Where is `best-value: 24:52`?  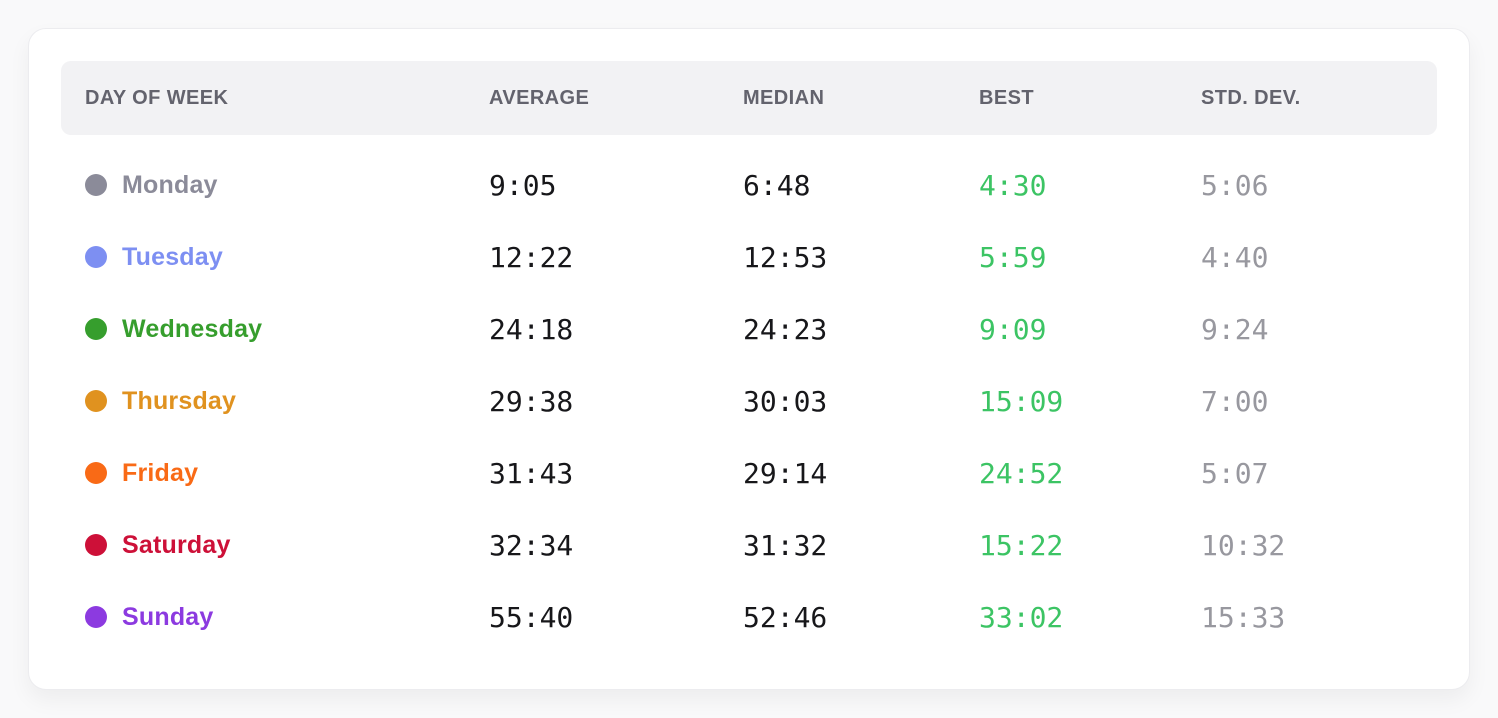 best-value: 24:52 is located at coordinates (1021, 473).